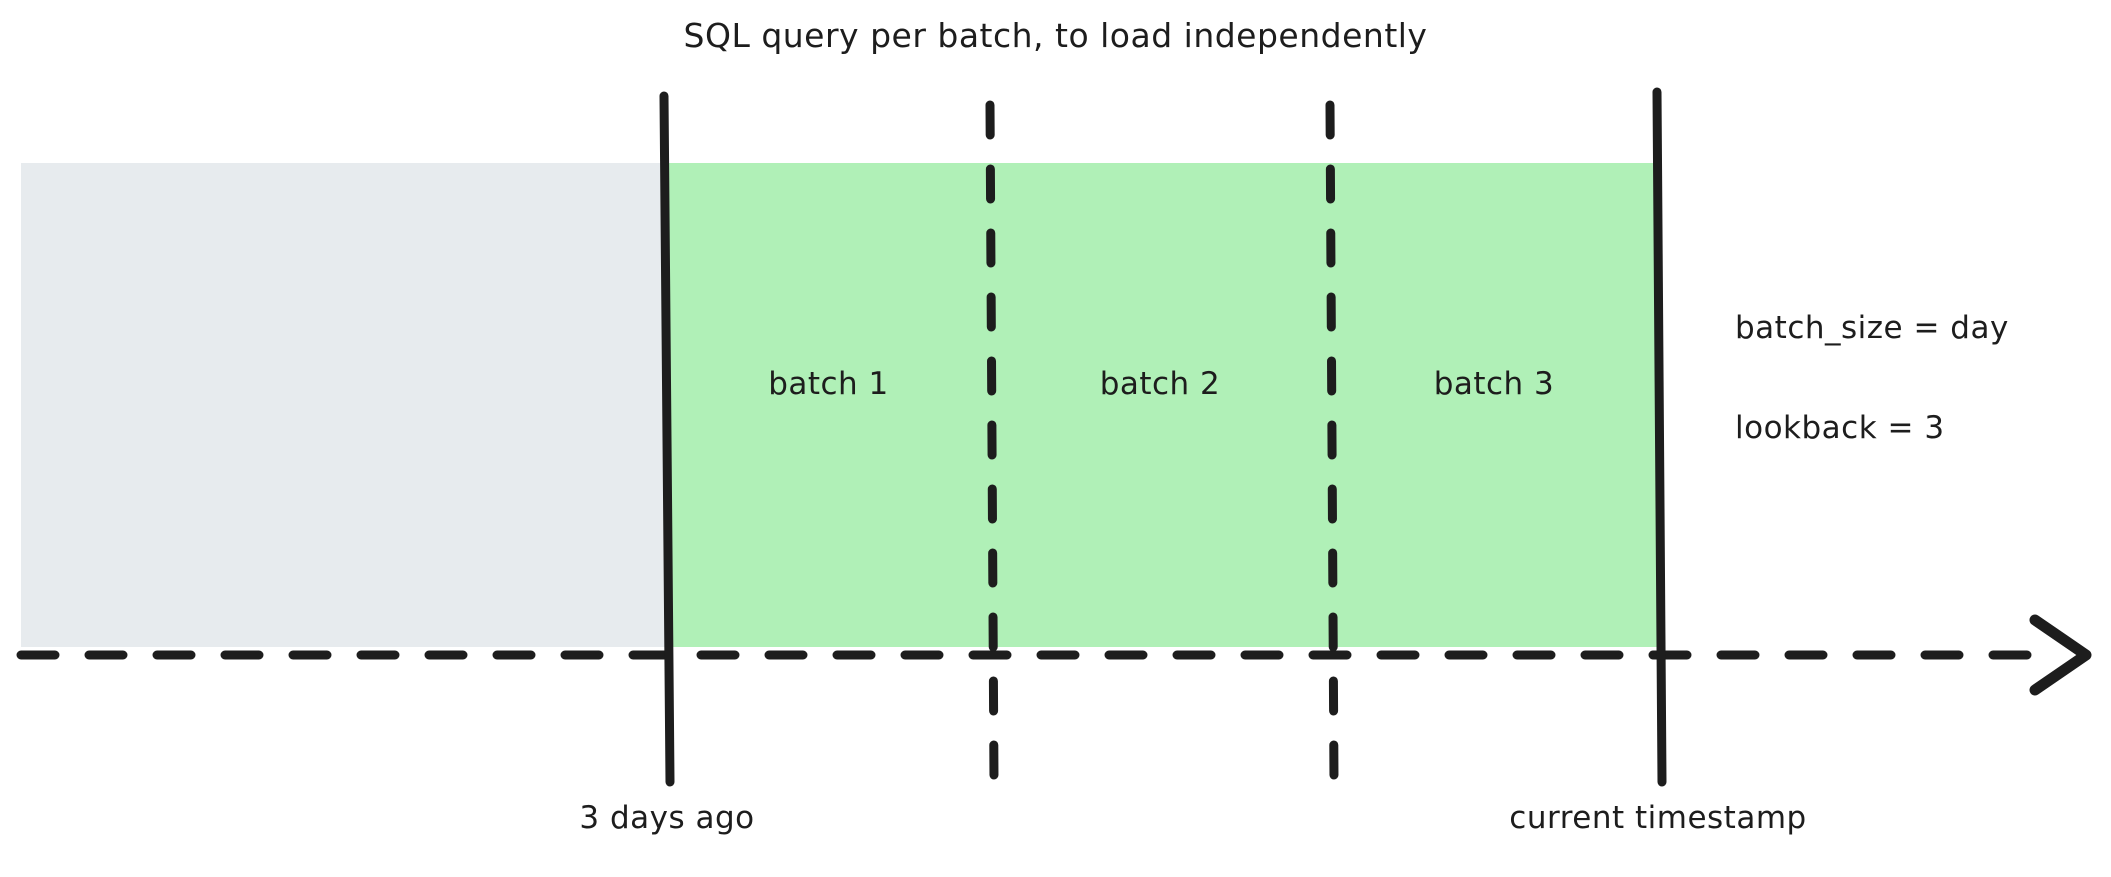  What do you see at coordinates (1160, 384) in the screenshot?
I see `batch-label-2: batch 2` at bounding box center [1160, 384].